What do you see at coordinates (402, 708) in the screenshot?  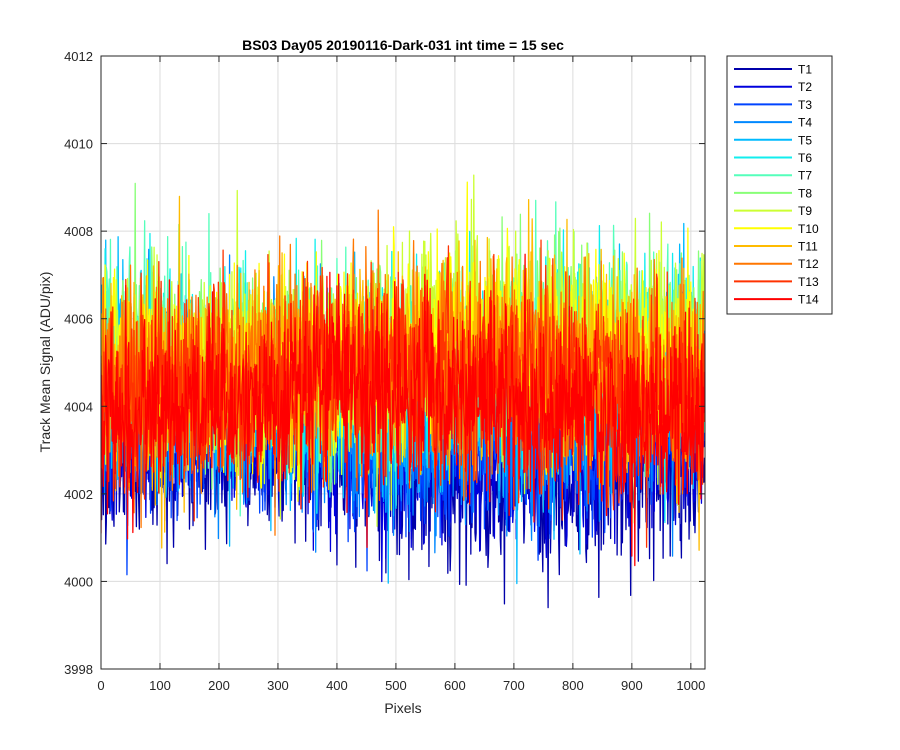 I see `x-axis-label: Pixels` at bounding box center [402, 708].